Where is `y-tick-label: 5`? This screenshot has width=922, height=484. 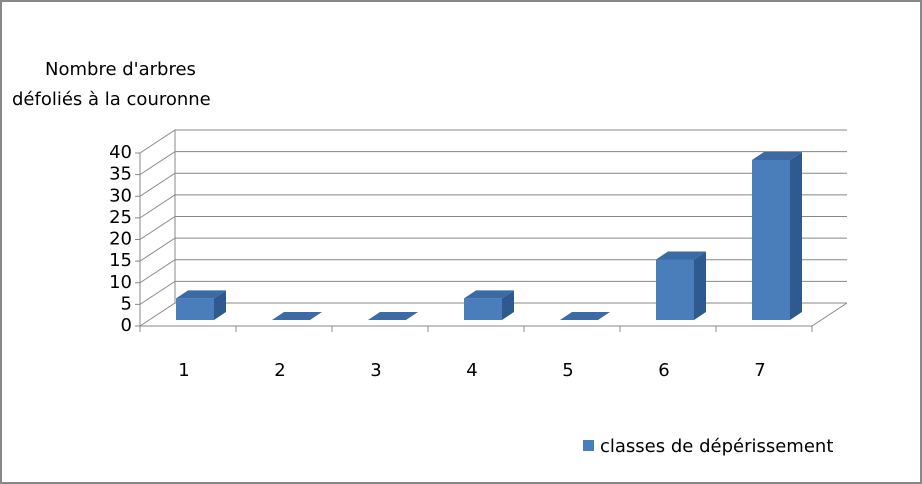 y-tick-label: 5 is located at coordinates (126, 303).